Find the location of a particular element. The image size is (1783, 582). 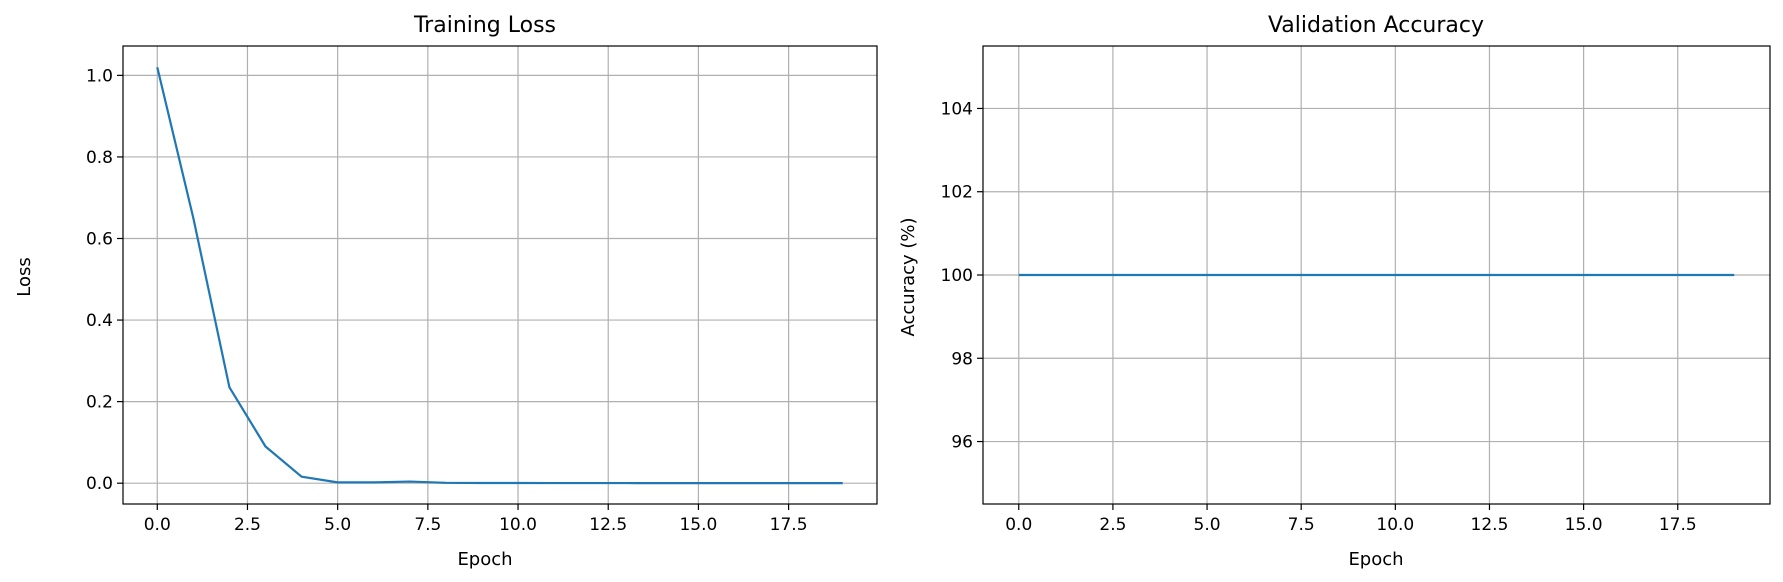

validation-accuracy-ytick-label: 102 is located at coordinates (957, 193).